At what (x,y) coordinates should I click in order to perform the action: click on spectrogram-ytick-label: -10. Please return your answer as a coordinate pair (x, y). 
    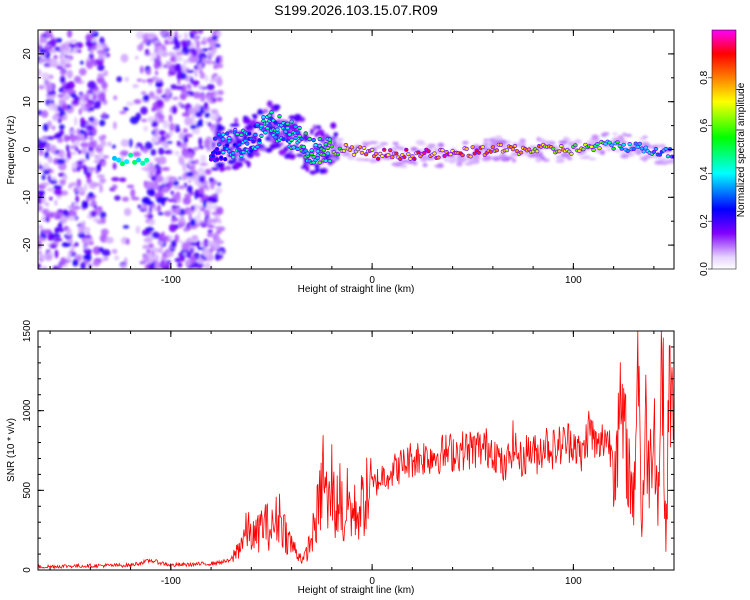
    Looking at the image, I should click on (27, 197).